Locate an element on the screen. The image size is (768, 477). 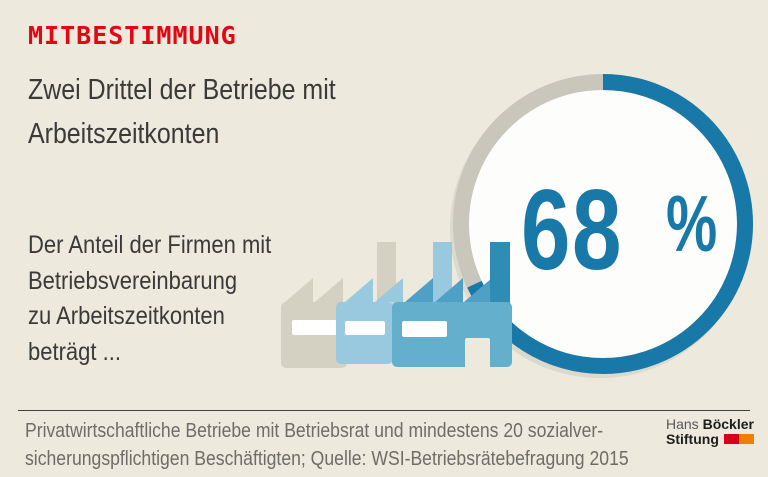
hans-boeckler-stiftung-logo: Hans Böckler Stiftung is located at coordinates (710, 431).